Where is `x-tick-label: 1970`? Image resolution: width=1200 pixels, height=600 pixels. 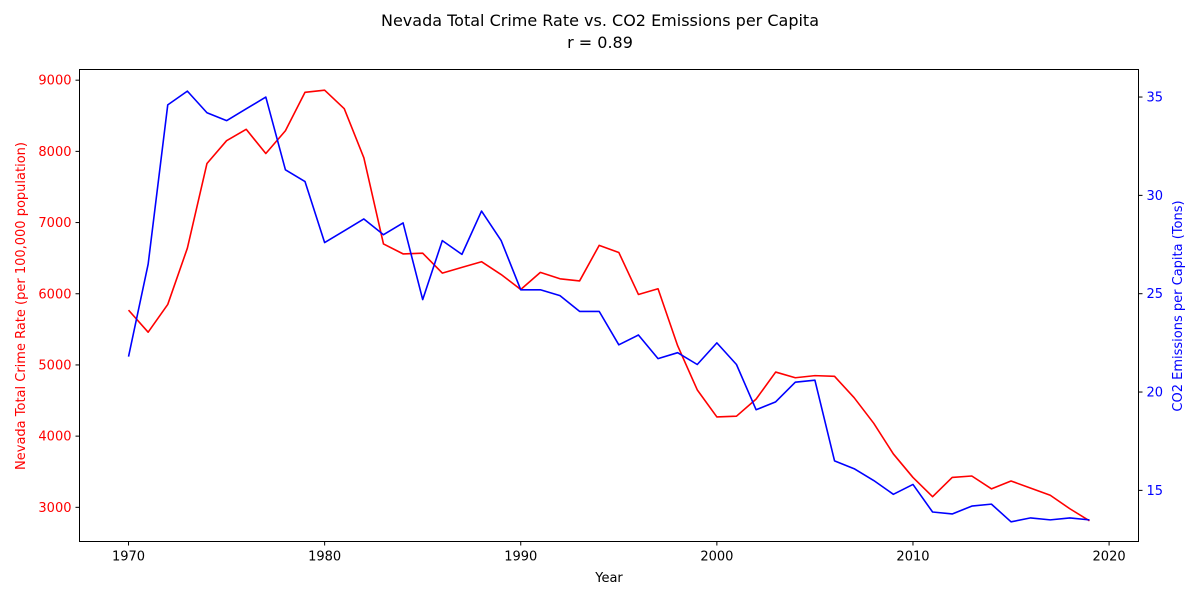
x-tick-label: 1970 is located at coordinates (128, 557).